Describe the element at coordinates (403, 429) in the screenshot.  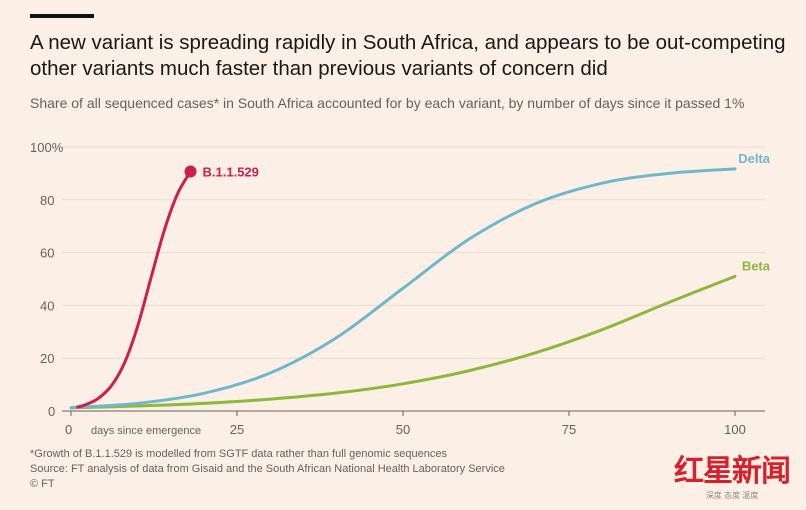
I see `x-tick-label: 50` at that location.